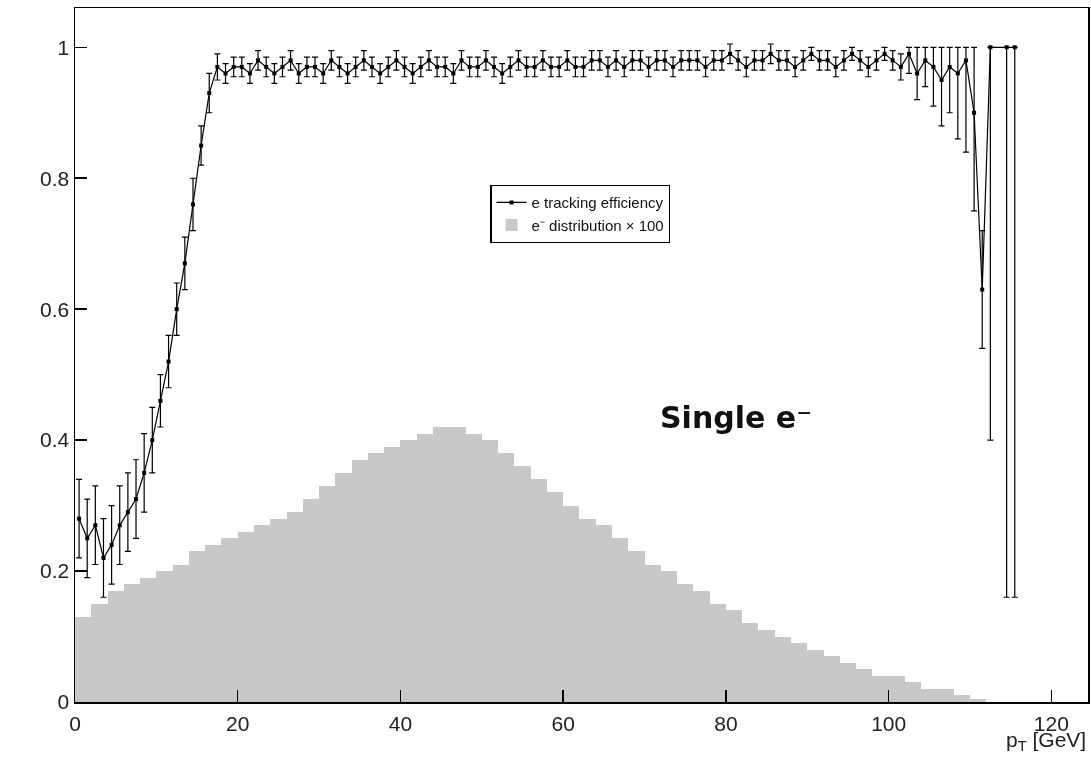 This screenshot has width=1091, height=774. I want to click on legend-label: e tracking efficiency, so click(597, 203).